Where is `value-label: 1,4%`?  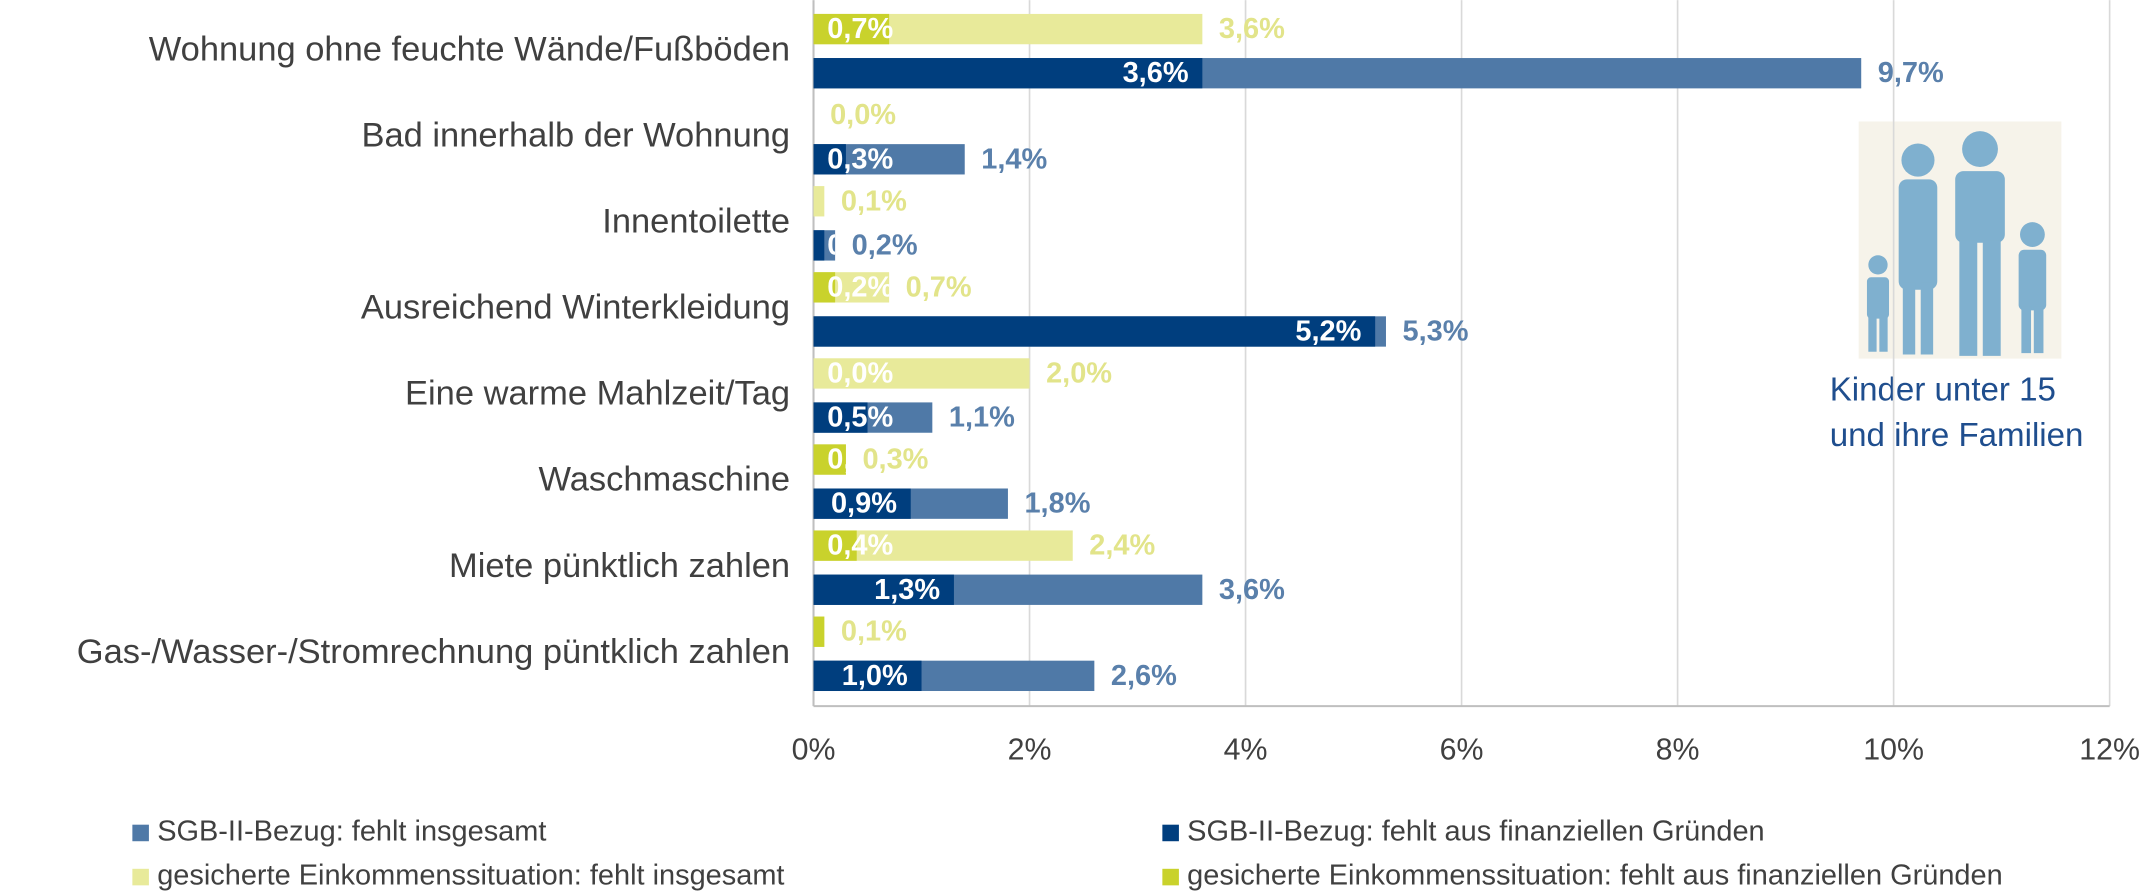 value-label: 1,4% is located at coordinates (1014, 159).